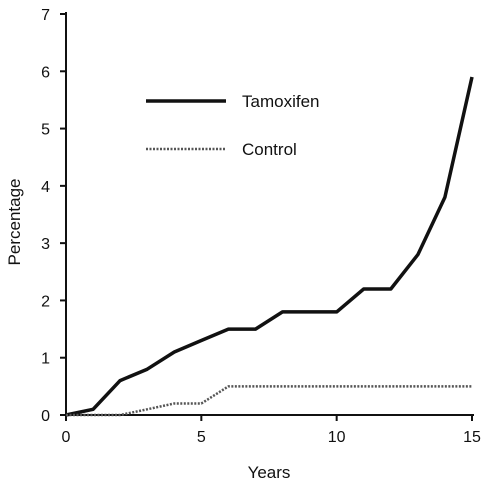 Image resolution: width=500 pixels, height=496 pixels. What do you see at coordinates (472, 437) in the screenshot?
I see `x-tick-label: 15` at bounding box center [472, 437].